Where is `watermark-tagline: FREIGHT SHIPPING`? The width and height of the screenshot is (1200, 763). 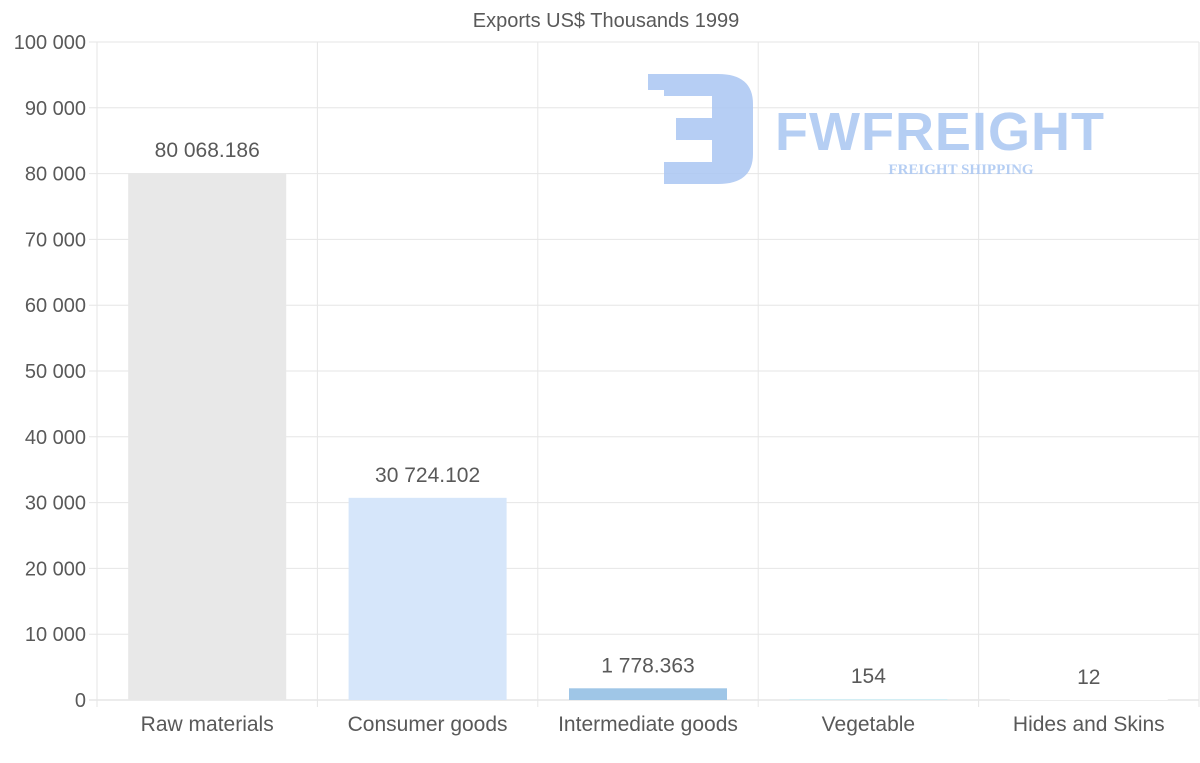 watermark-tagline: FREIGHT SHIPPING is located at coordinates (960, 170).